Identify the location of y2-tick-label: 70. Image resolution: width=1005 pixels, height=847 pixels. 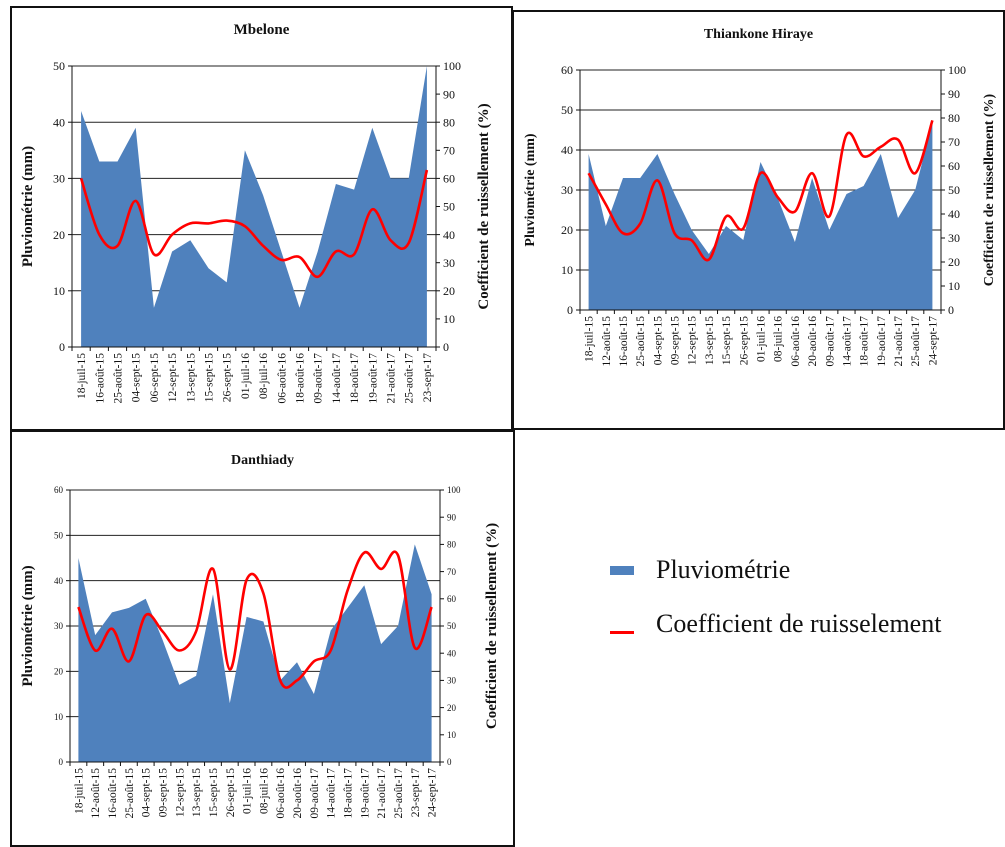
(452, 572).